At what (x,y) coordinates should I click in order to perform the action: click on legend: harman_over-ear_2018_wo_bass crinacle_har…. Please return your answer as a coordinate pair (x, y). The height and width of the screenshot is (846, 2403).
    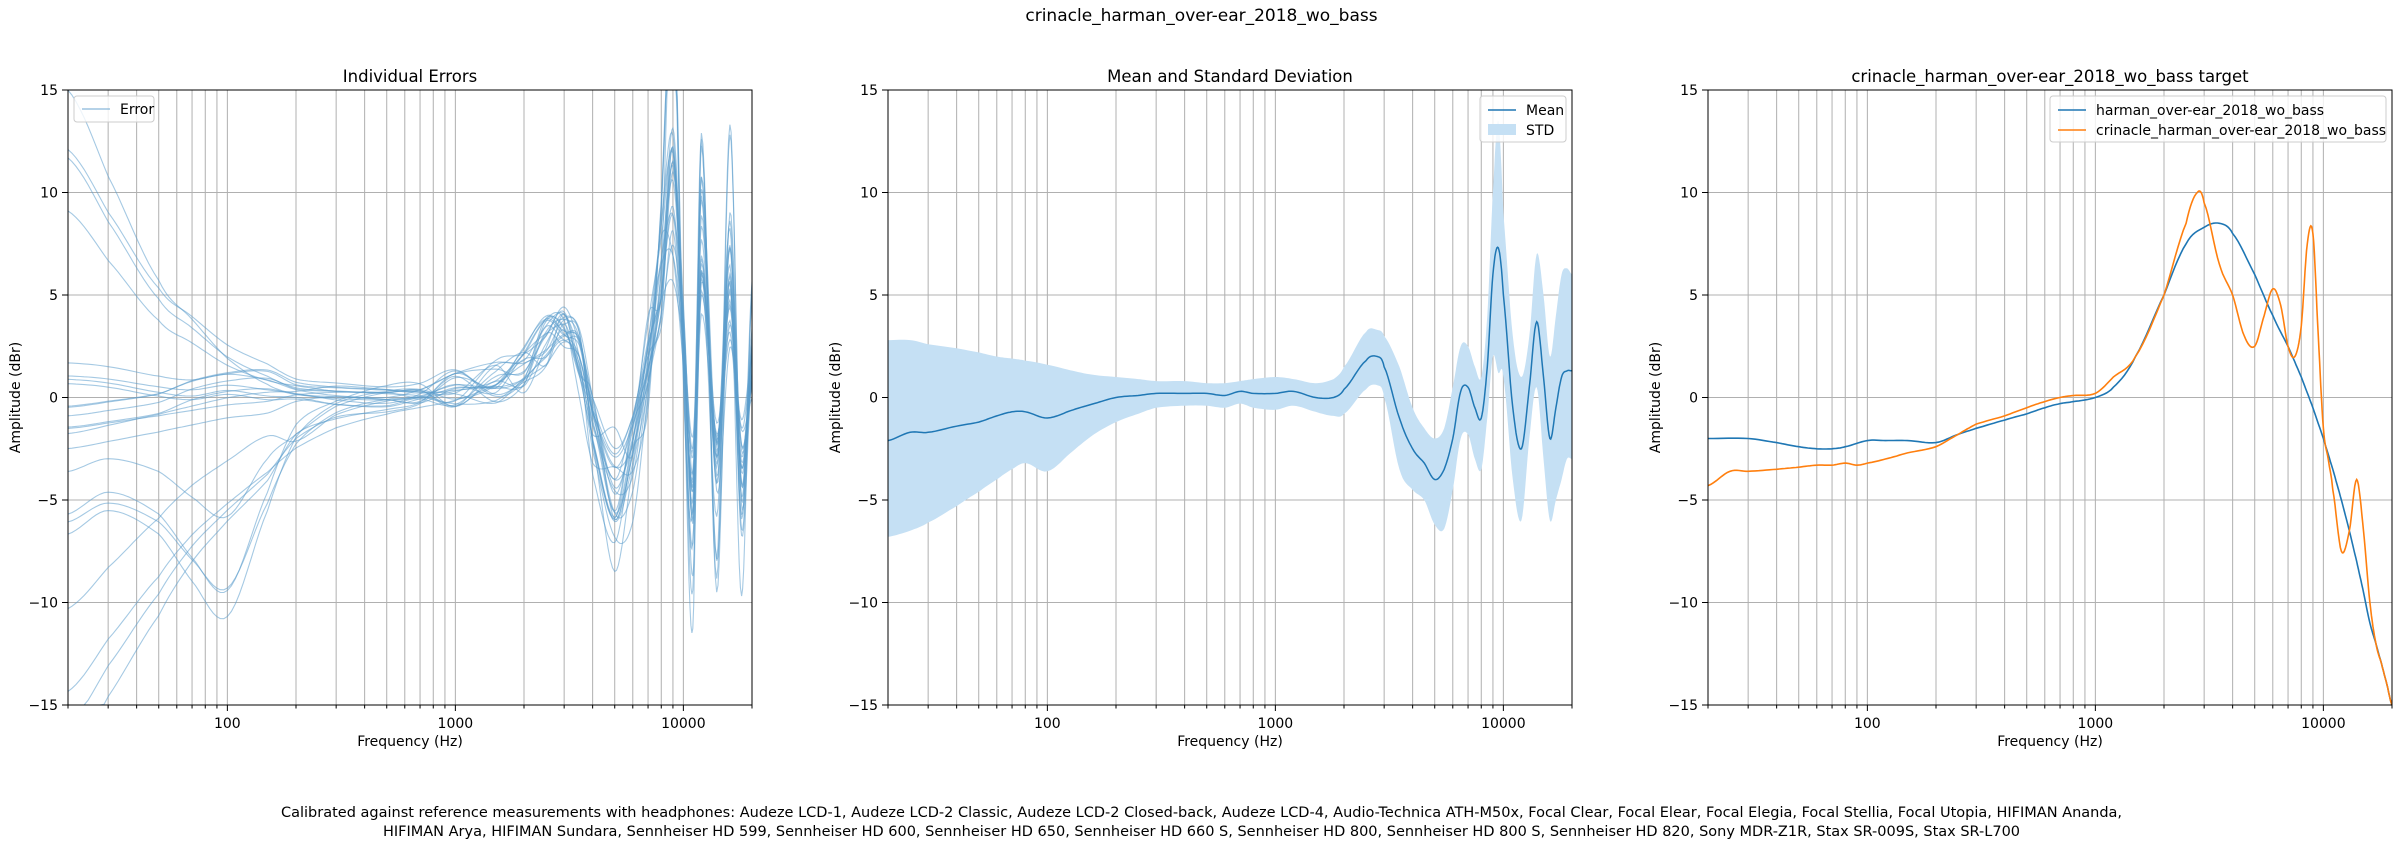
    Looking at the image, I should click on (2218, 119).